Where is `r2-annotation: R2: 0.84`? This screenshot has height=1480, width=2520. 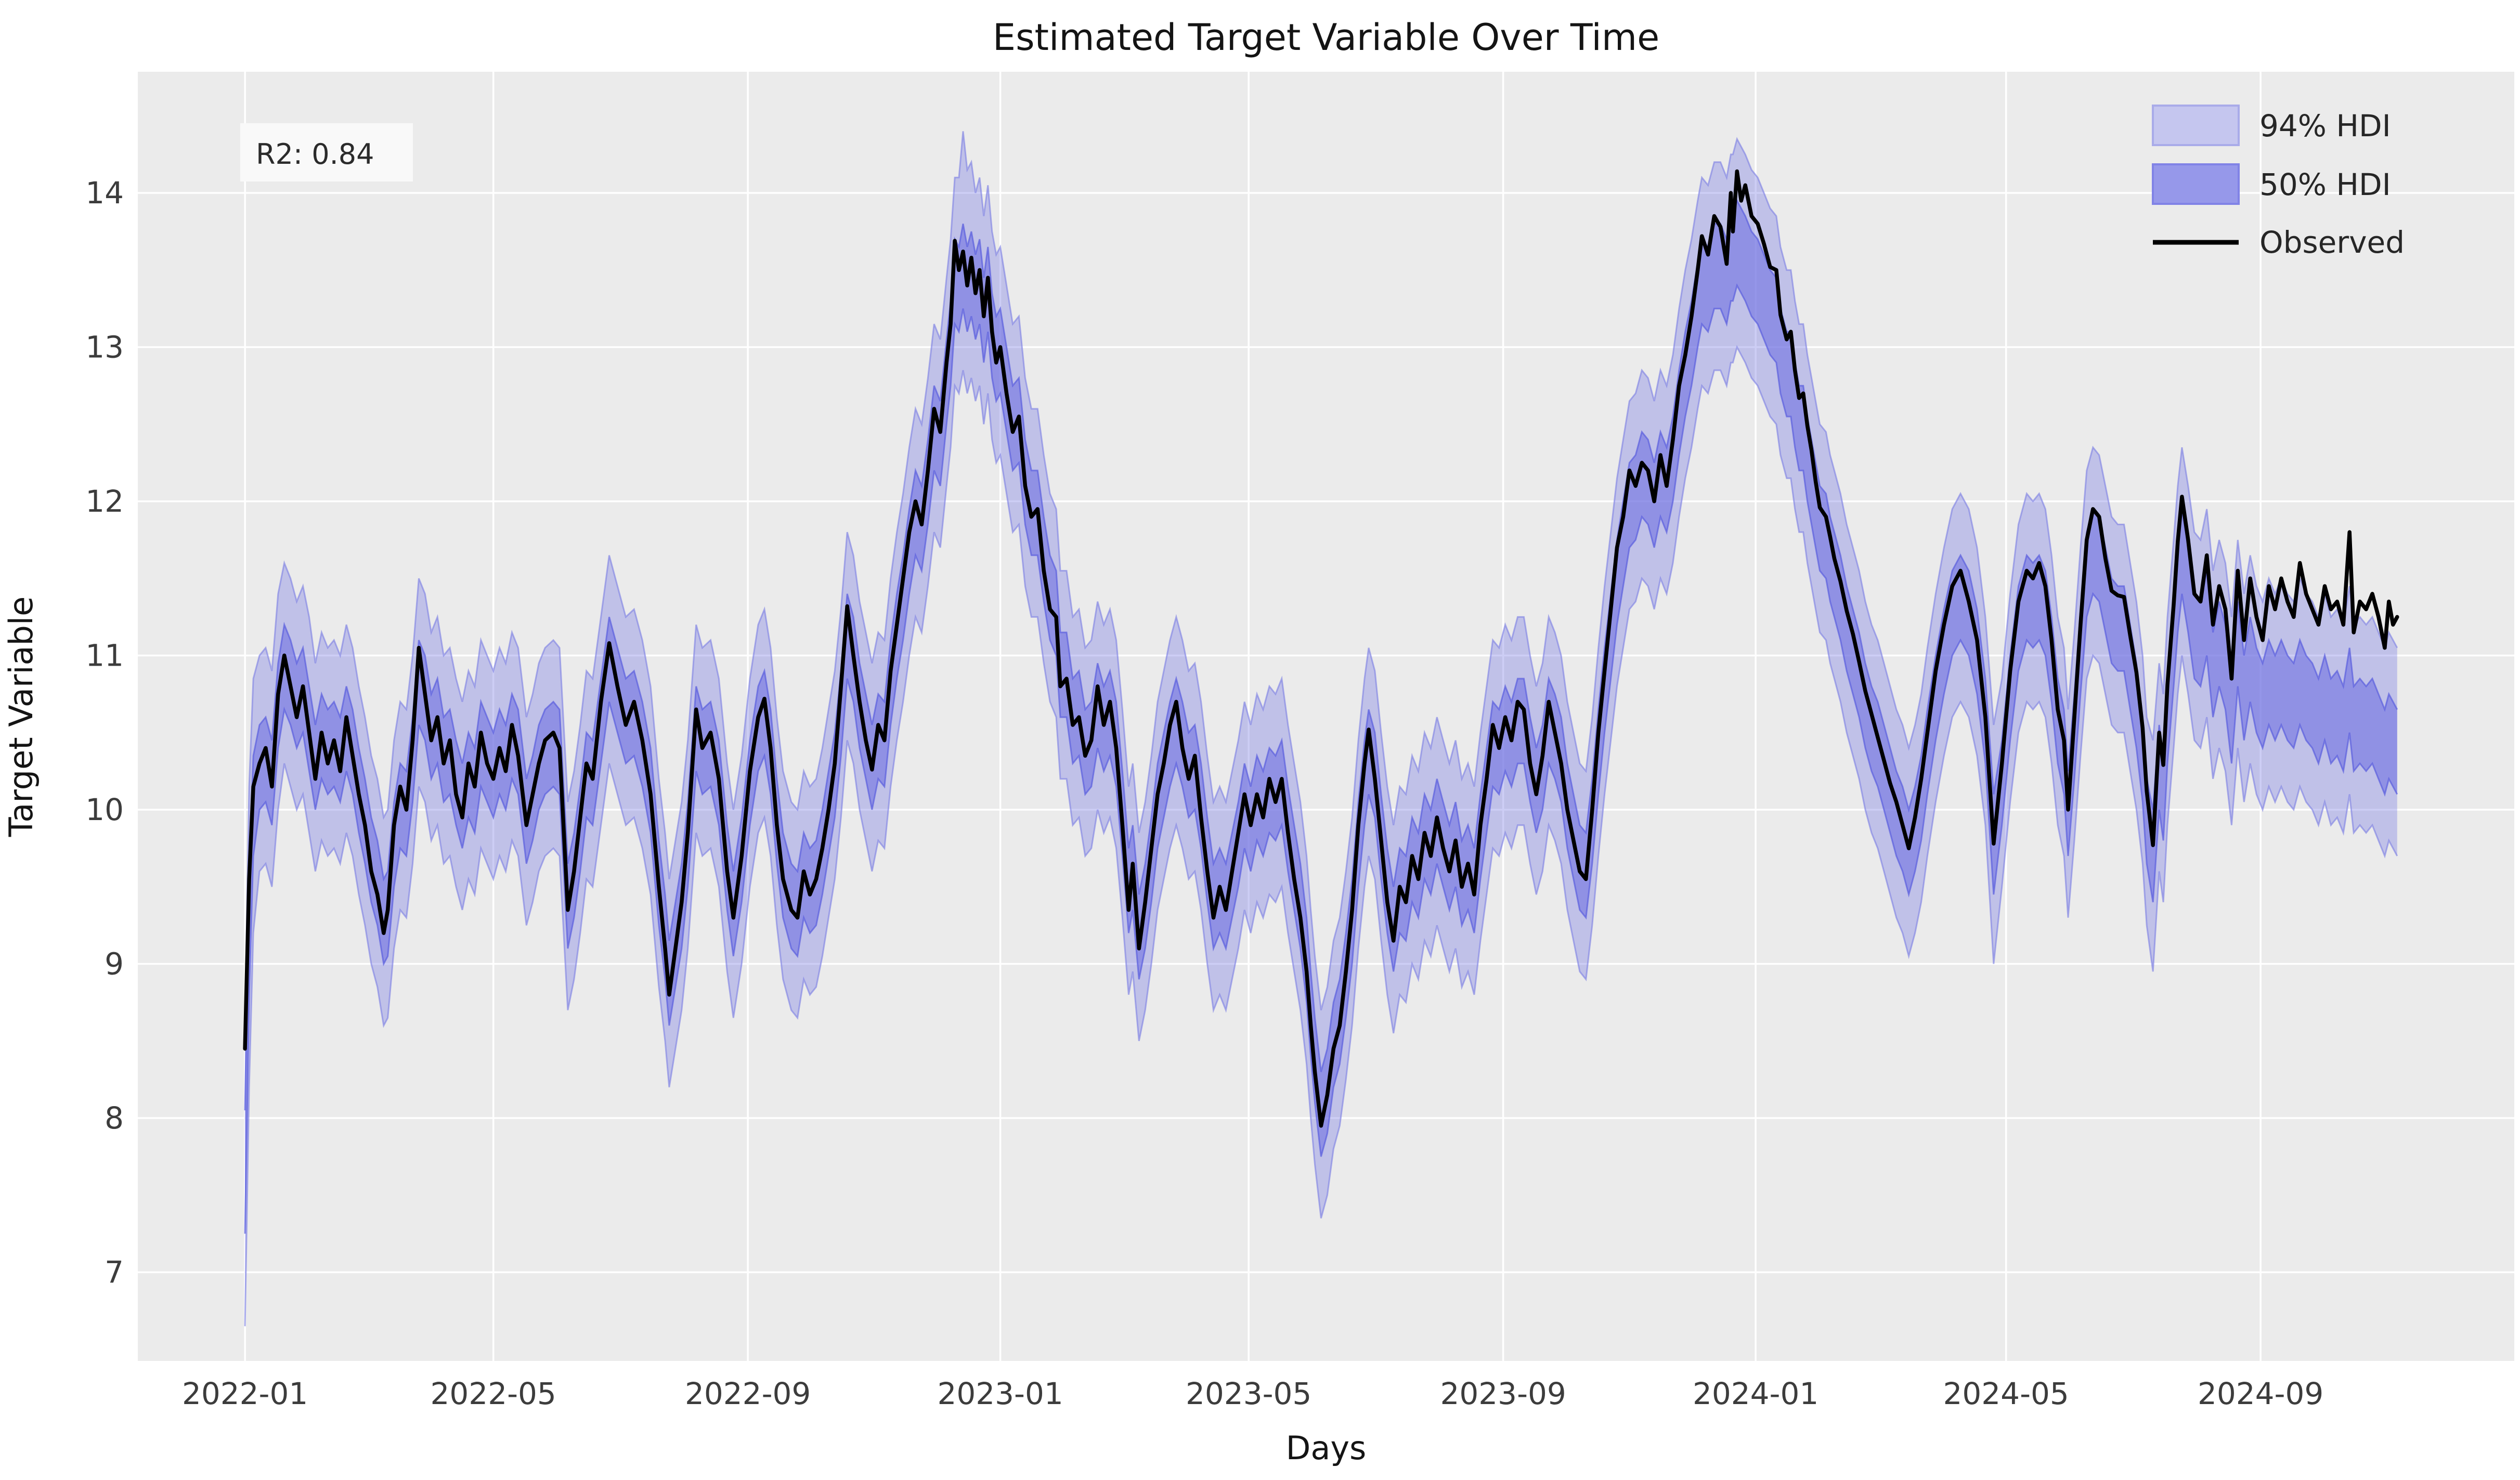
r2-annotation: R2: 0.84 is located at coordinates (326, 152).